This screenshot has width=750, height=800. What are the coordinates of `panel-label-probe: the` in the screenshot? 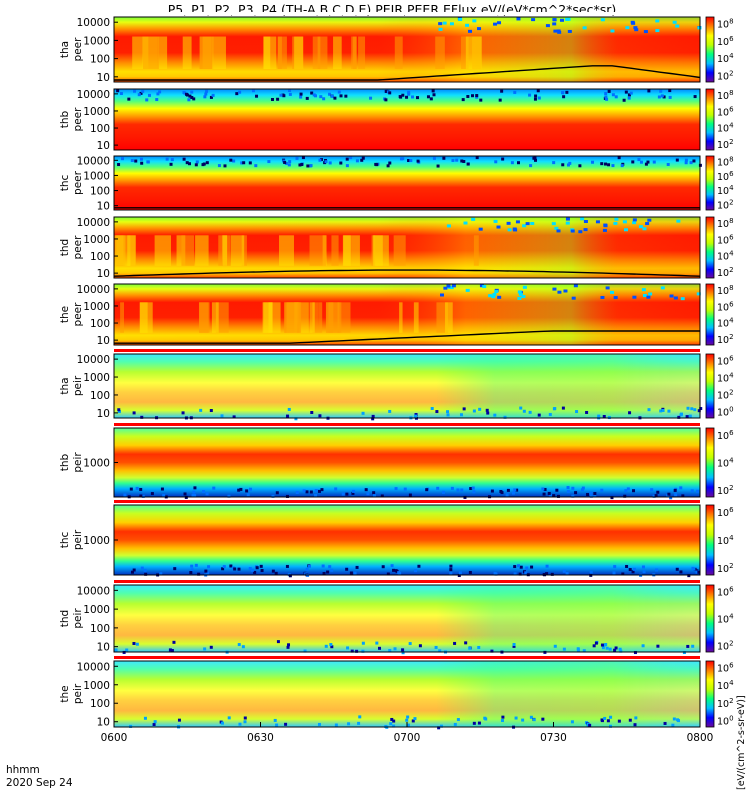 It's located at (65, 314).